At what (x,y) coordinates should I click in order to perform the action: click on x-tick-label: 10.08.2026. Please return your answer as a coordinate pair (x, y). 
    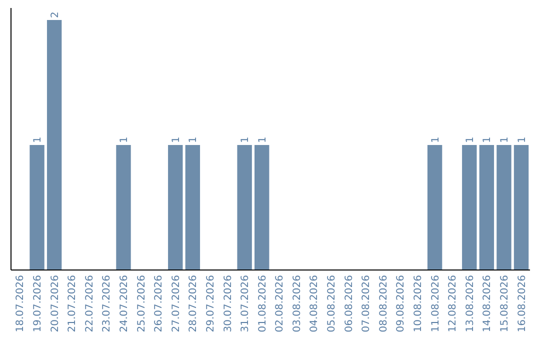
    Looking at the image, I should click on (418, 303).